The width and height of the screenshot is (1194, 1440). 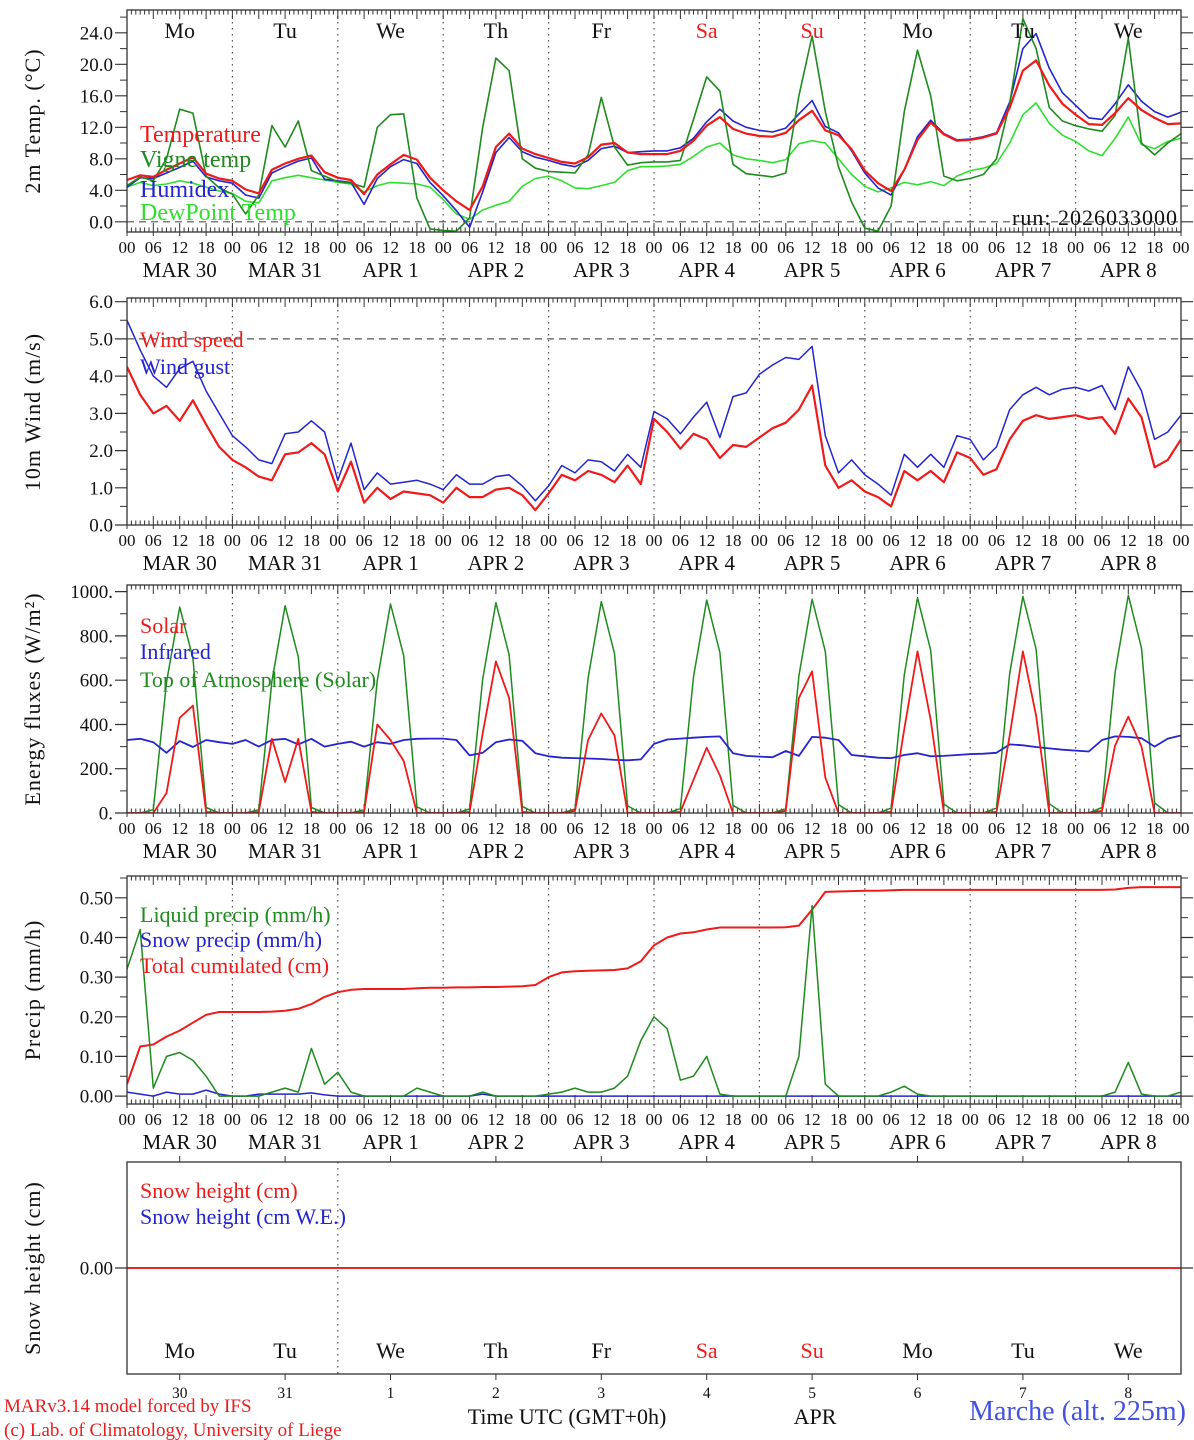 I want to click on hour-ticks, so click(x=654, y=121).